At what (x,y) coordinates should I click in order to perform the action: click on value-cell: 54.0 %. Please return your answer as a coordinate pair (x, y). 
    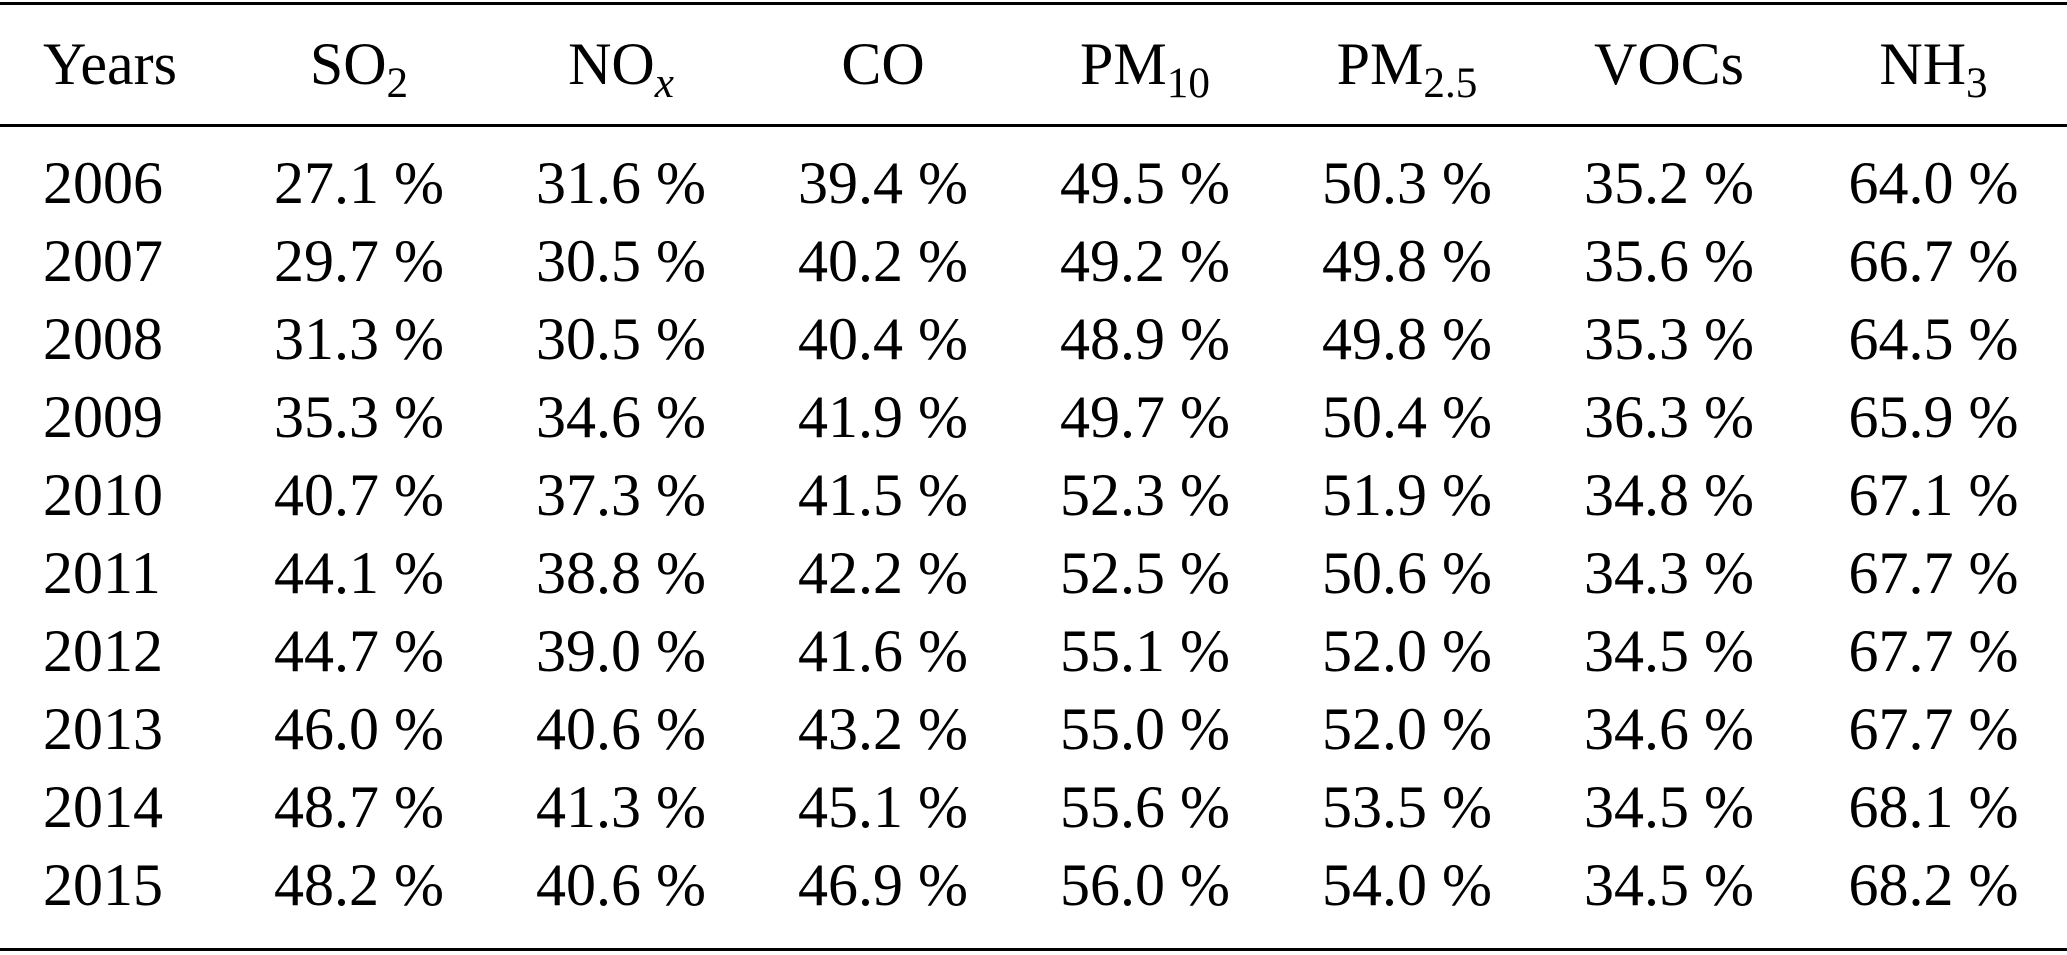
    Looking at the image, I should click on (1407, 884).